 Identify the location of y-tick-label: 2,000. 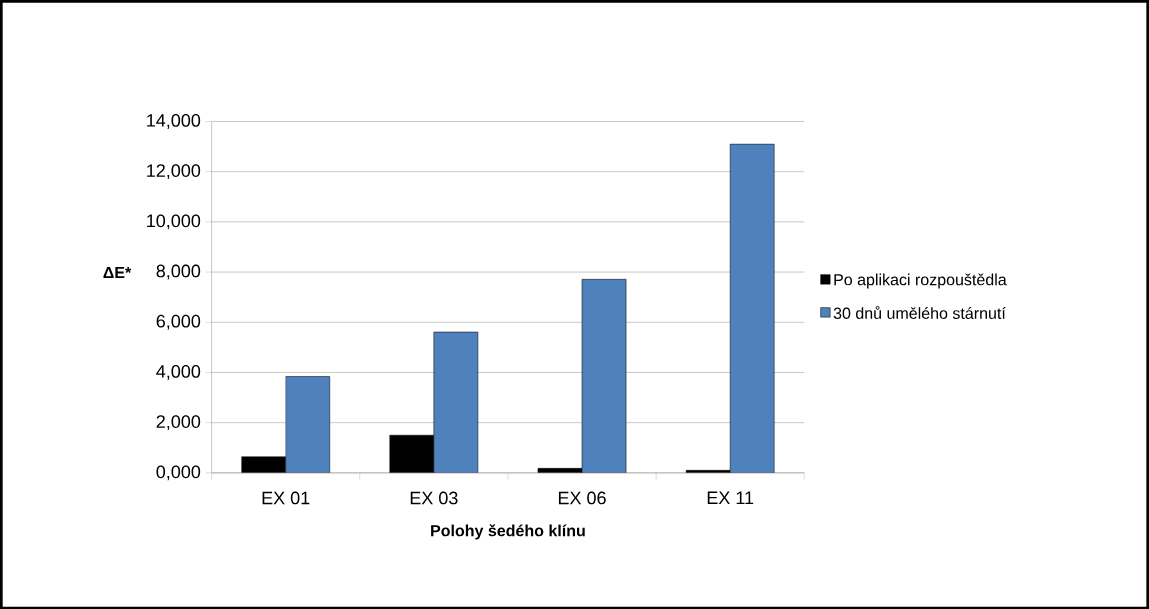
(178, 422).